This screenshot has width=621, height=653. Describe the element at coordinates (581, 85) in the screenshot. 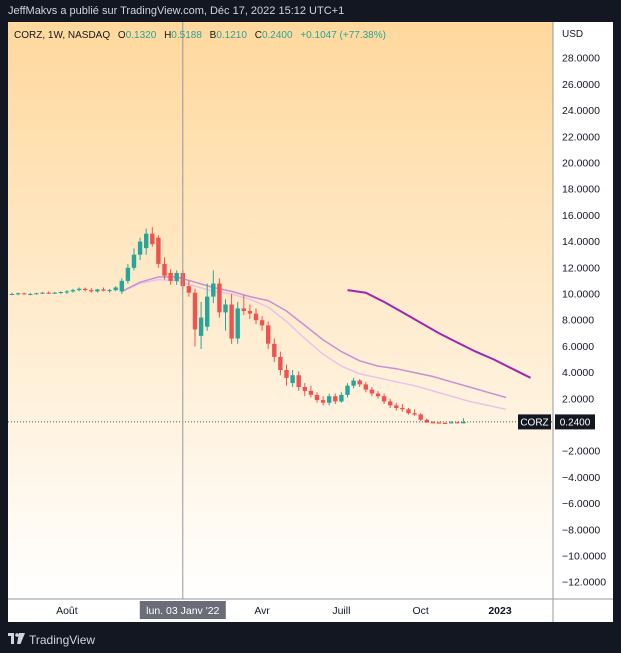

I see `price-axis-tick: 26.0000` at that location.